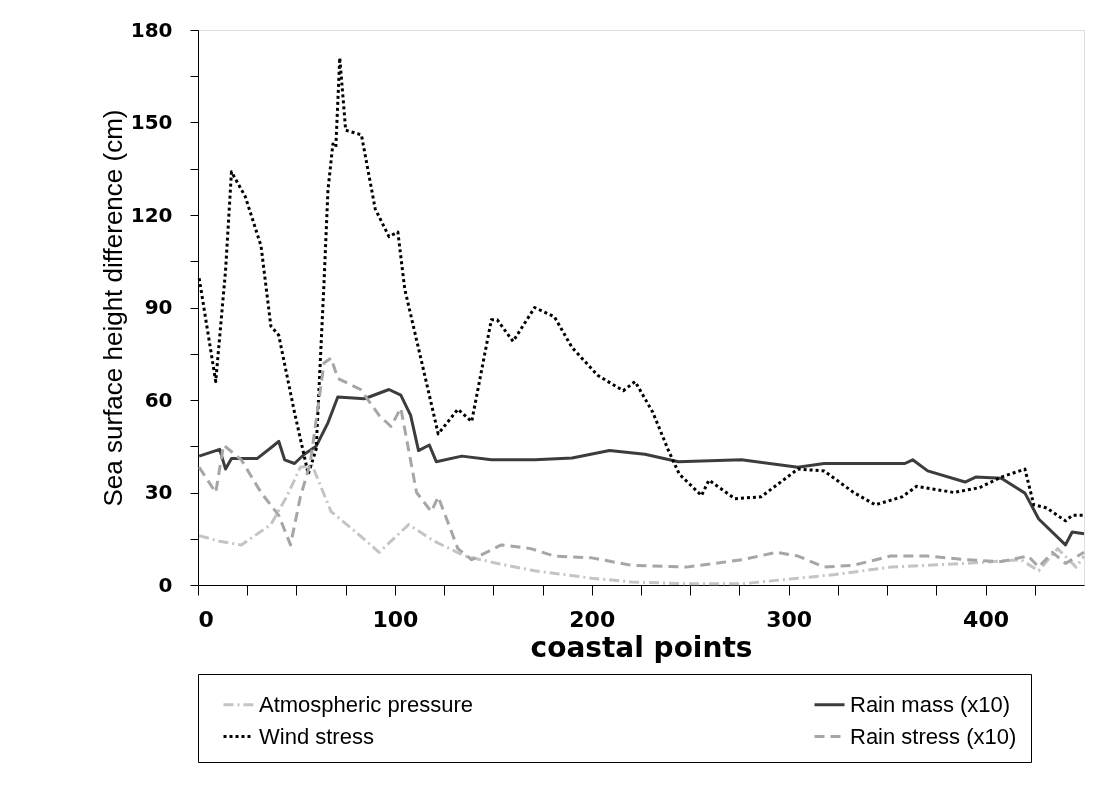 The width and height of the screenshot is (1107, 806). I want to click on y-tick-label: 120, so click(151, 214).